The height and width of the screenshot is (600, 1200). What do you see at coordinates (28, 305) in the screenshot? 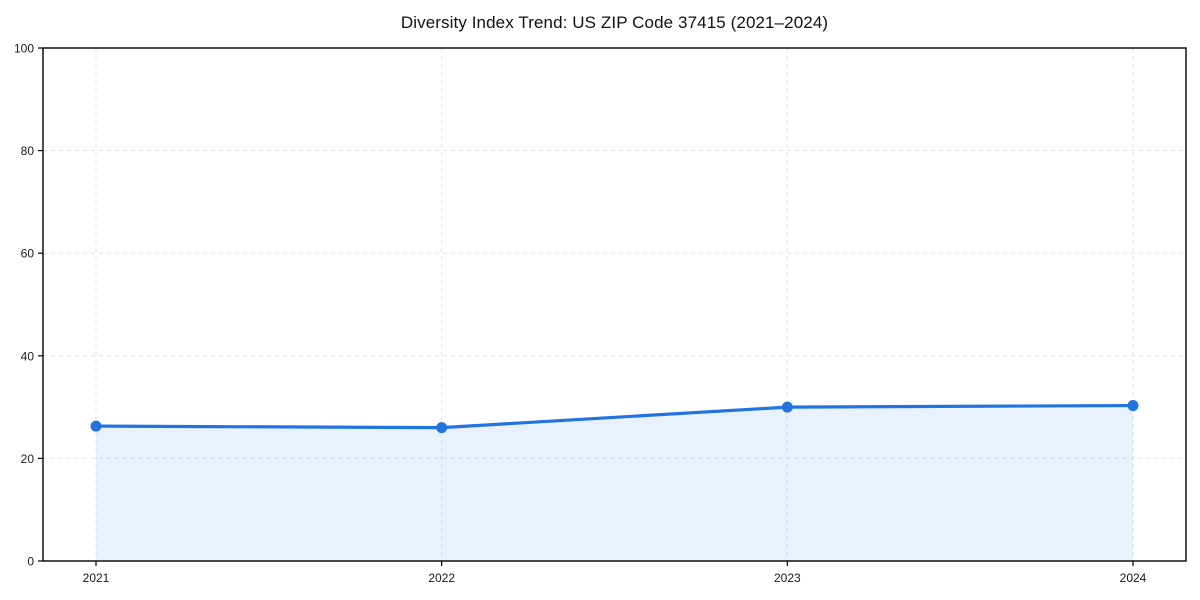
I see `y-axis: 0 20 40 60 80 100` at bounding box center [28, 305].